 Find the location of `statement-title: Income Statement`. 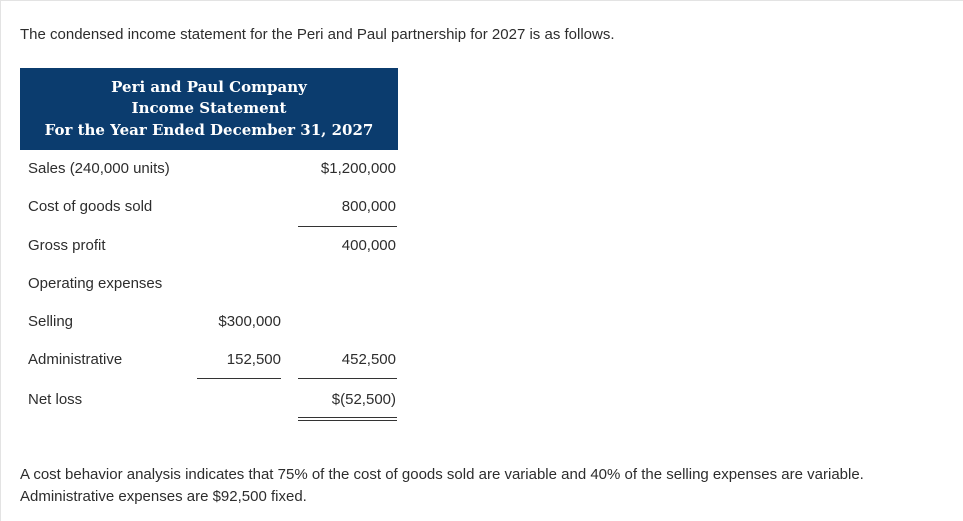

statement-title: Income Statement is located at coordinates (209, 108).